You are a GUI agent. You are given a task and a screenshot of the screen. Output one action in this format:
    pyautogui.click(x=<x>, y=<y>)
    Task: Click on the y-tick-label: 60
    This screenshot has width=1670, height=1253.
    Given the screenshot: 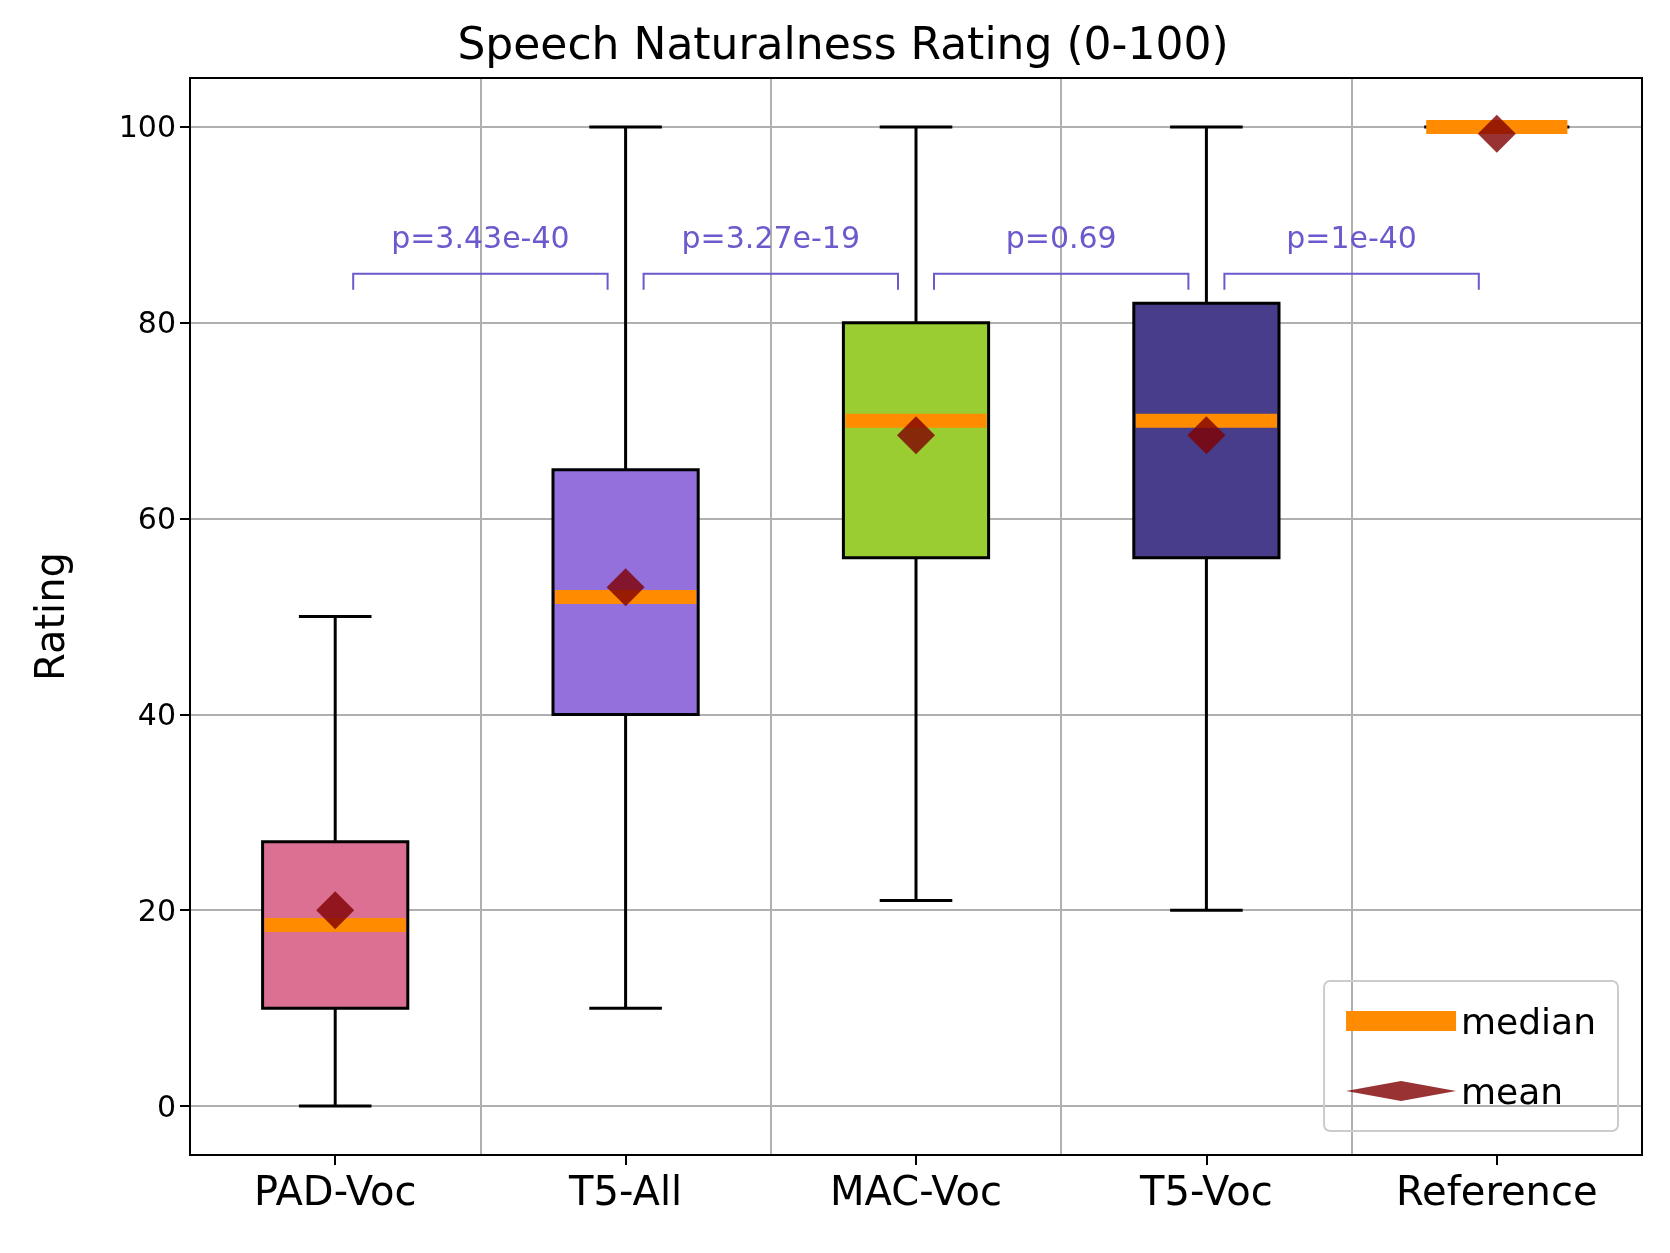 What is the action you would take?
    pyautogui.click(x=156, y=519)
    